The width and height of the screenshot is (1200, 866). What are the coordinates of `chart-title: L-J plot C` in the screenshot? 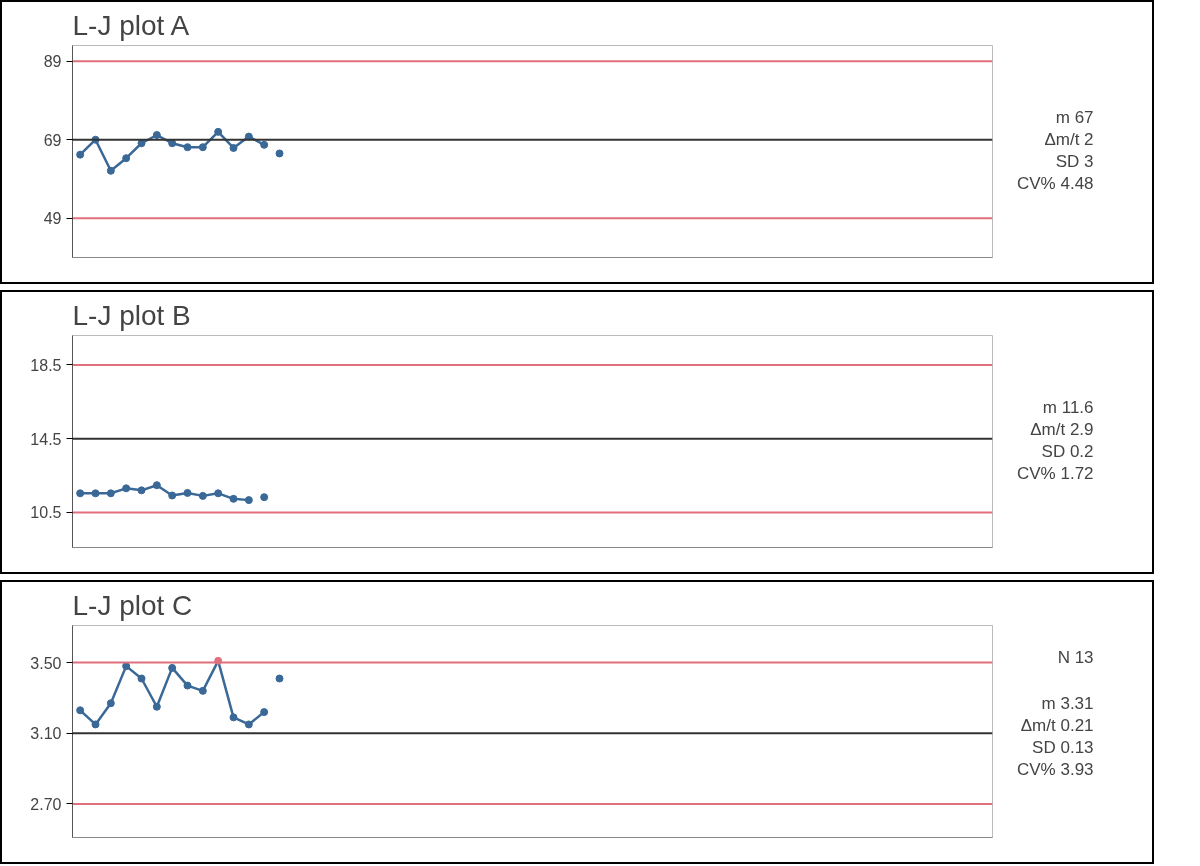 It's located at (132, 605).